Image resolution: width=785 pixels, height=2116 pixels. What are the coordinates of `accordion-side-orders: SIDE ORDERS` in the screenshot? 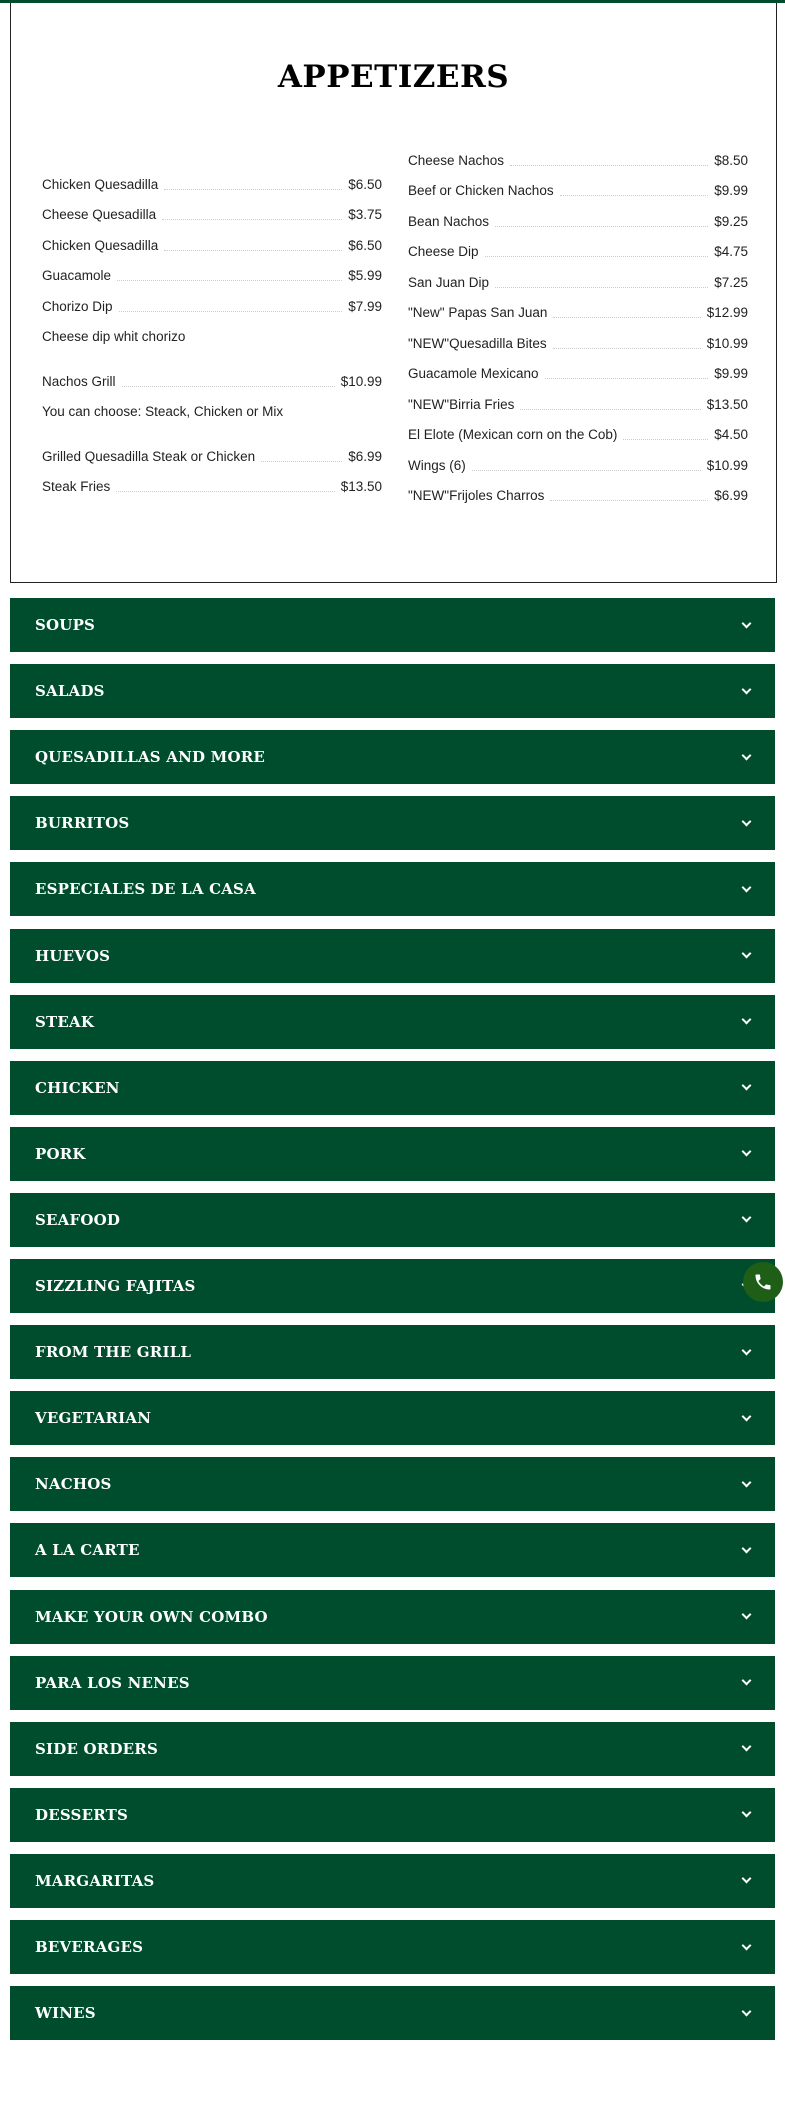 It's located at (392, 1748).